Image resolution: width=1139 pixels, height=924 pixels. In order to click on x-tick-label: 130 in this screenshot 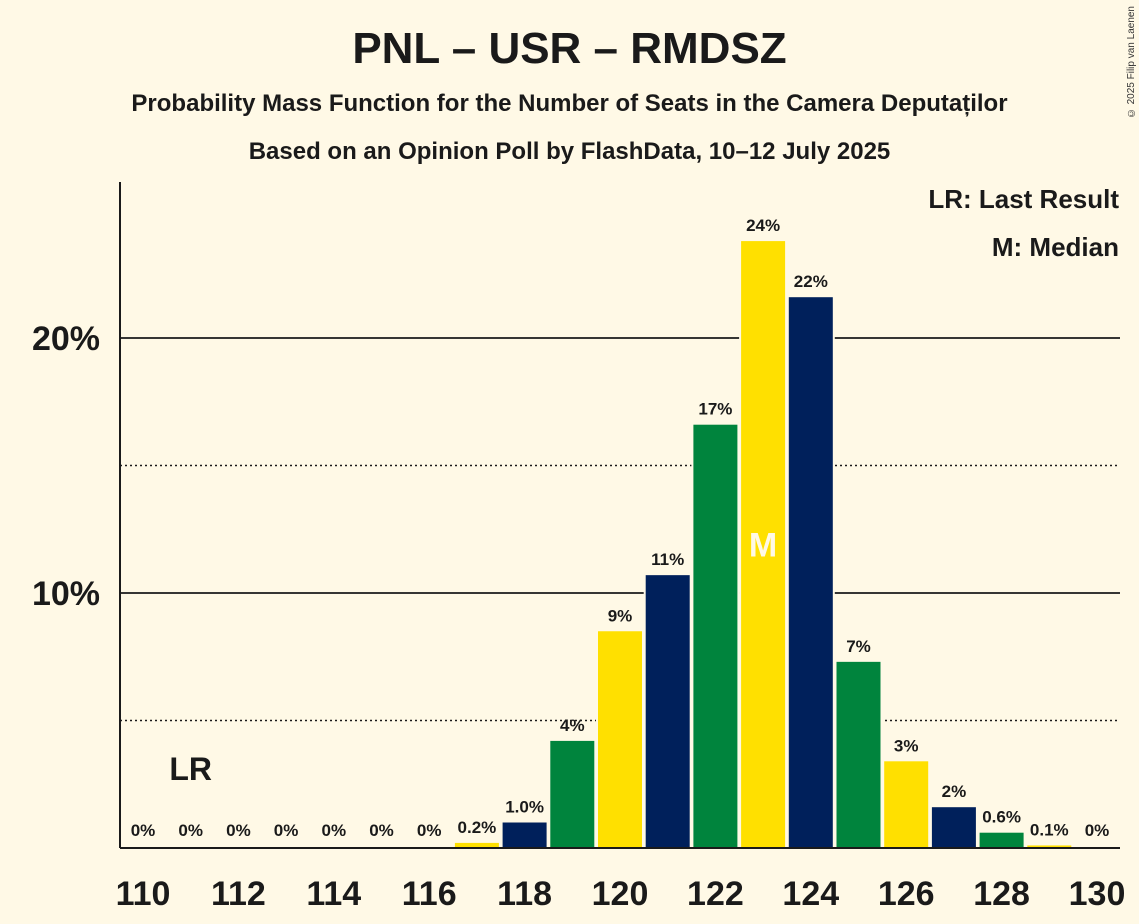, I will do `click(1097, 894)`.